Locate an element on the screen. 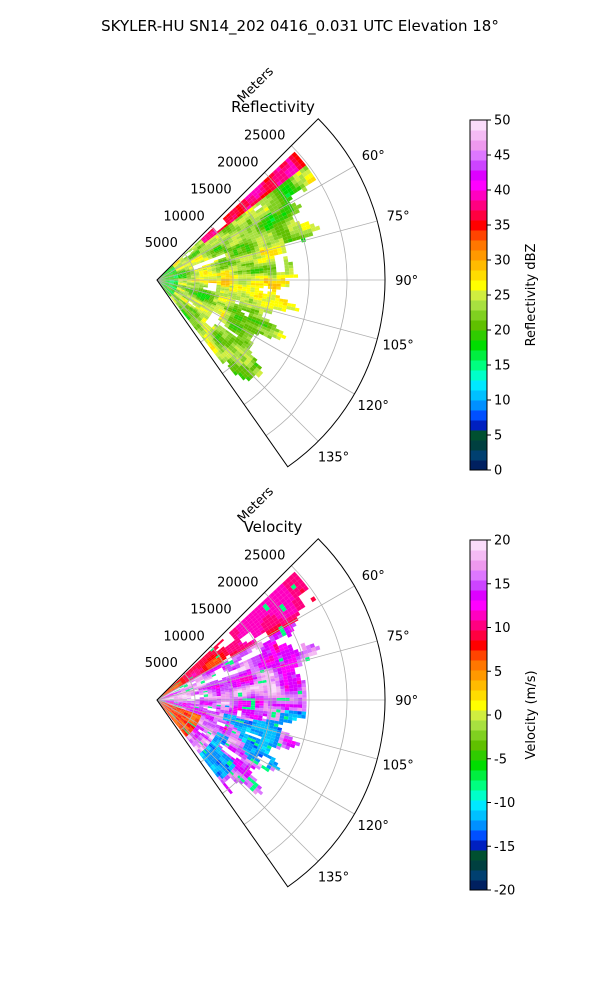 The width and height of the screenshot is (600, 1000). grid-arc is located at coordinates (187, 282).